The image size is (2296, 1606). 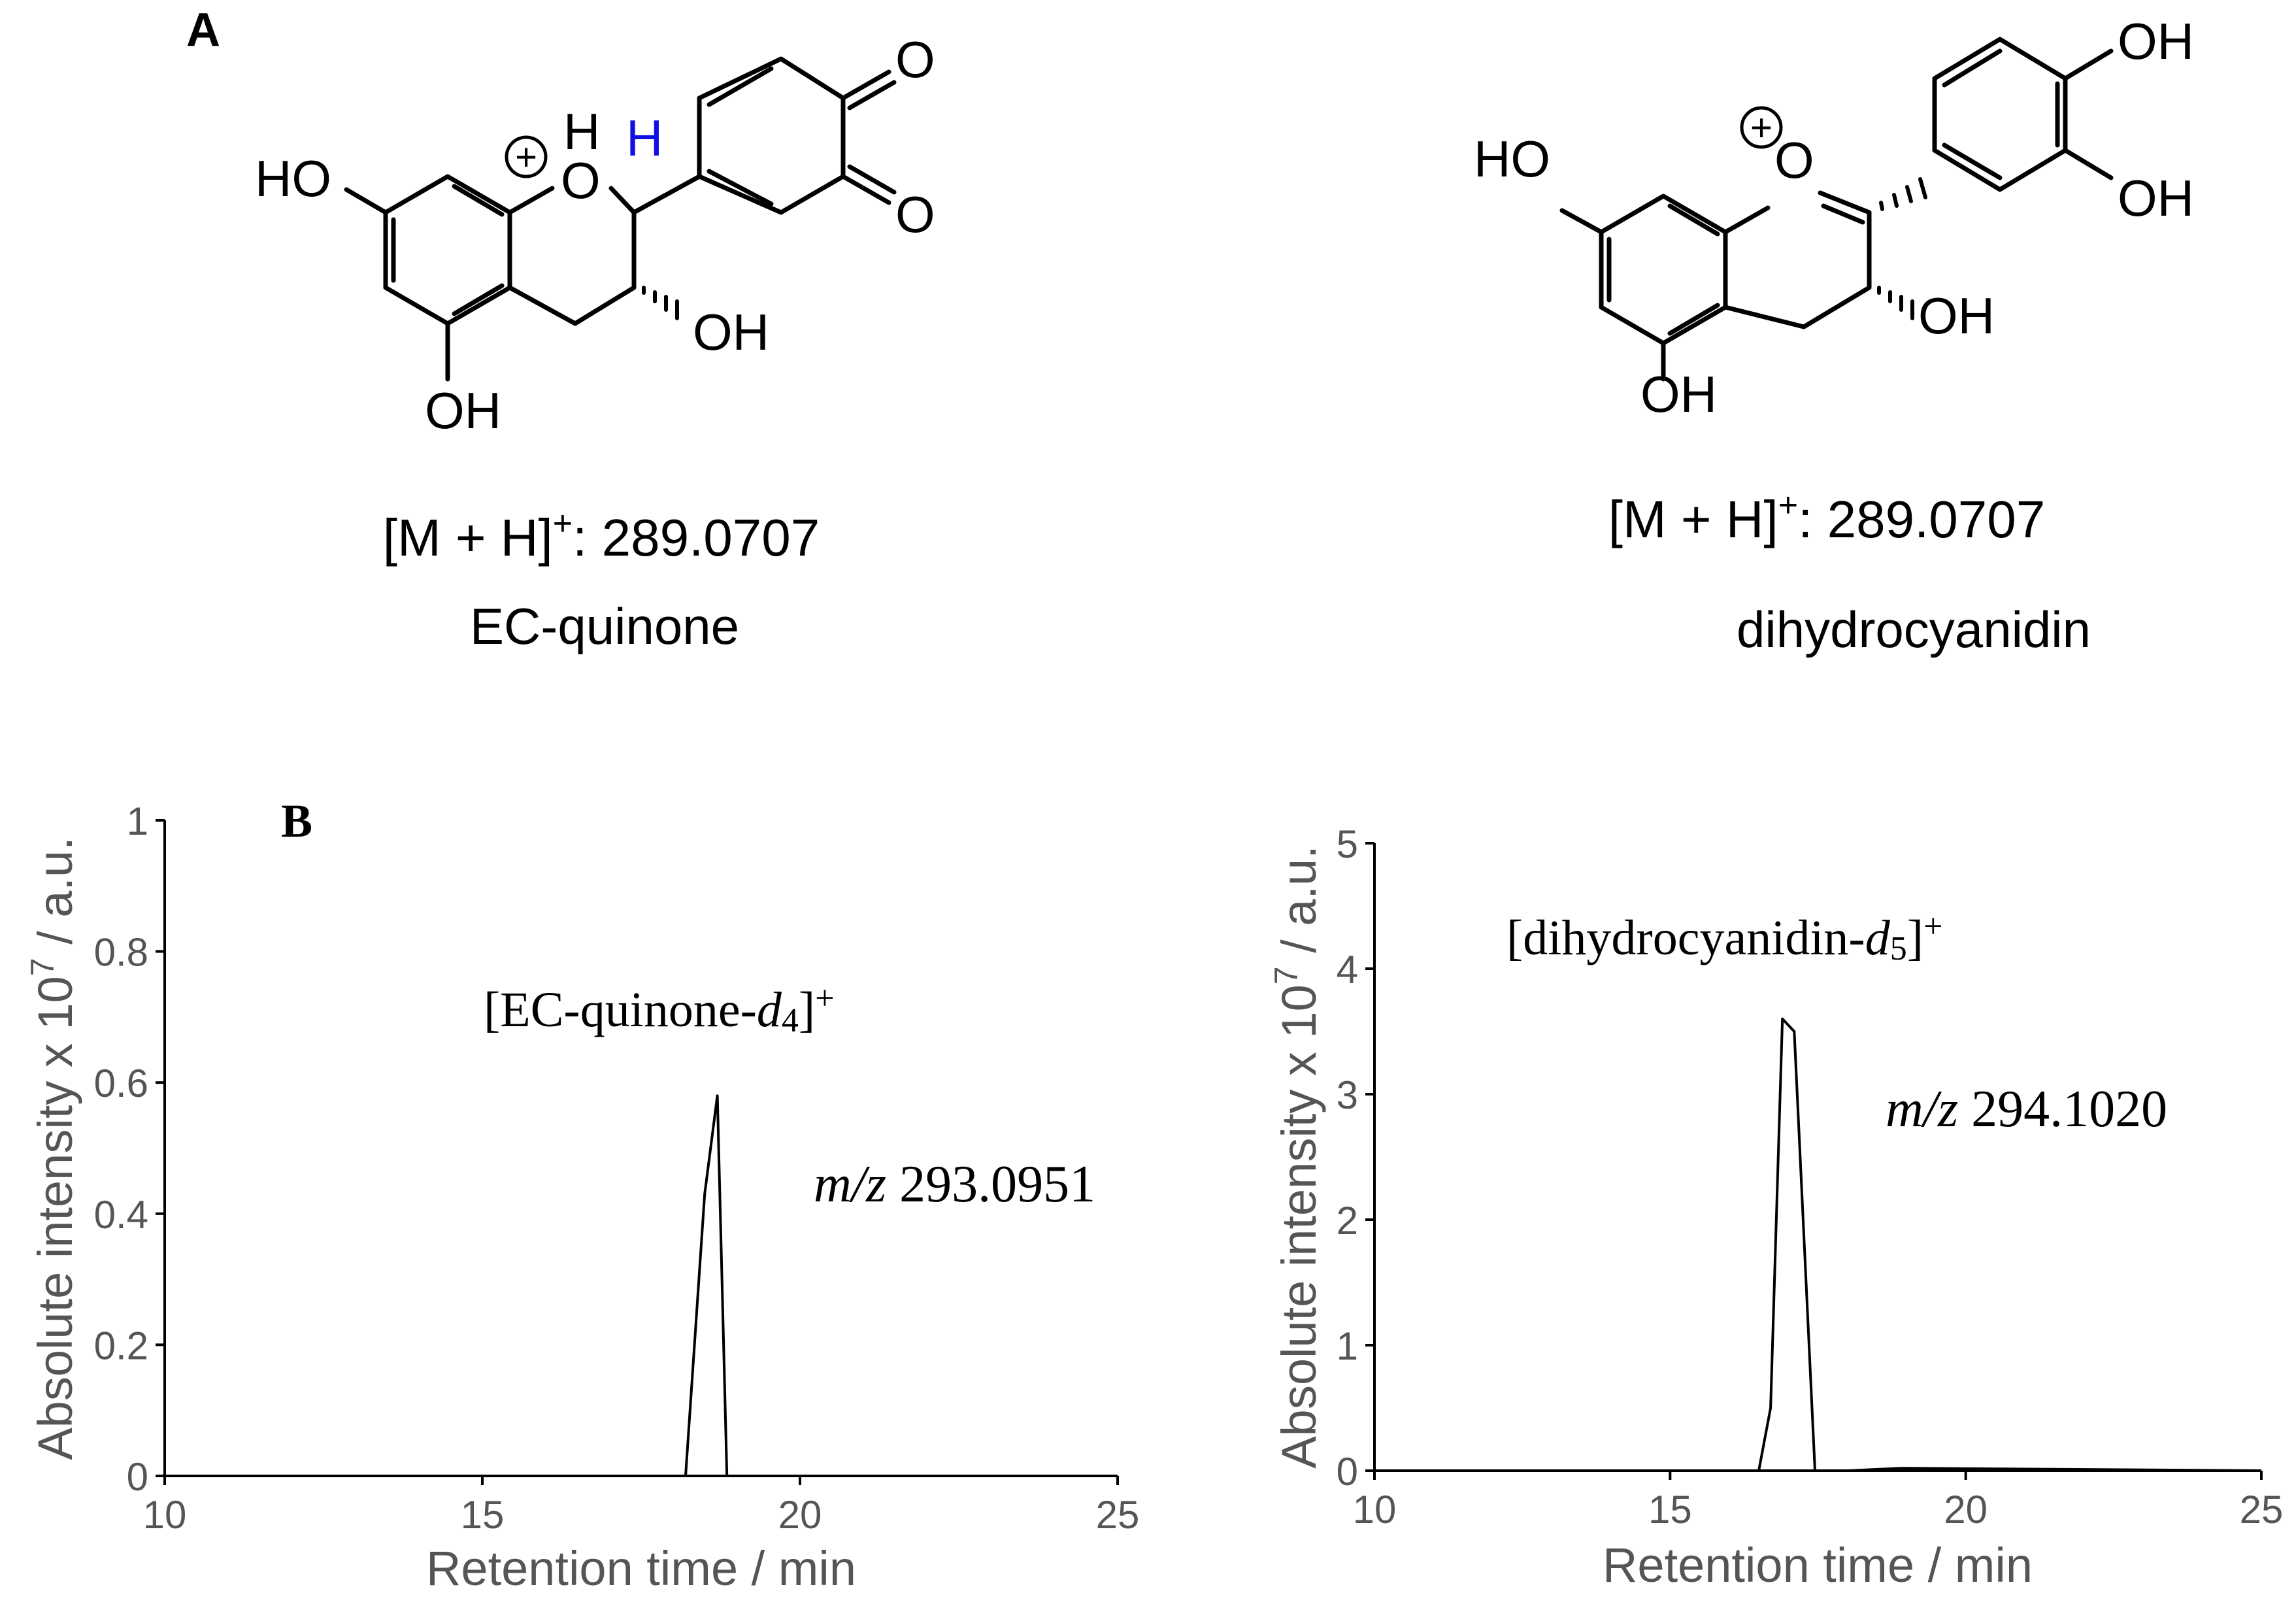 What do you see at coordinates (1693, 519) in the screenshot?
I see `dihydrocyanidin-mass-label: [M + H]` at bounding box center [1693, 519].